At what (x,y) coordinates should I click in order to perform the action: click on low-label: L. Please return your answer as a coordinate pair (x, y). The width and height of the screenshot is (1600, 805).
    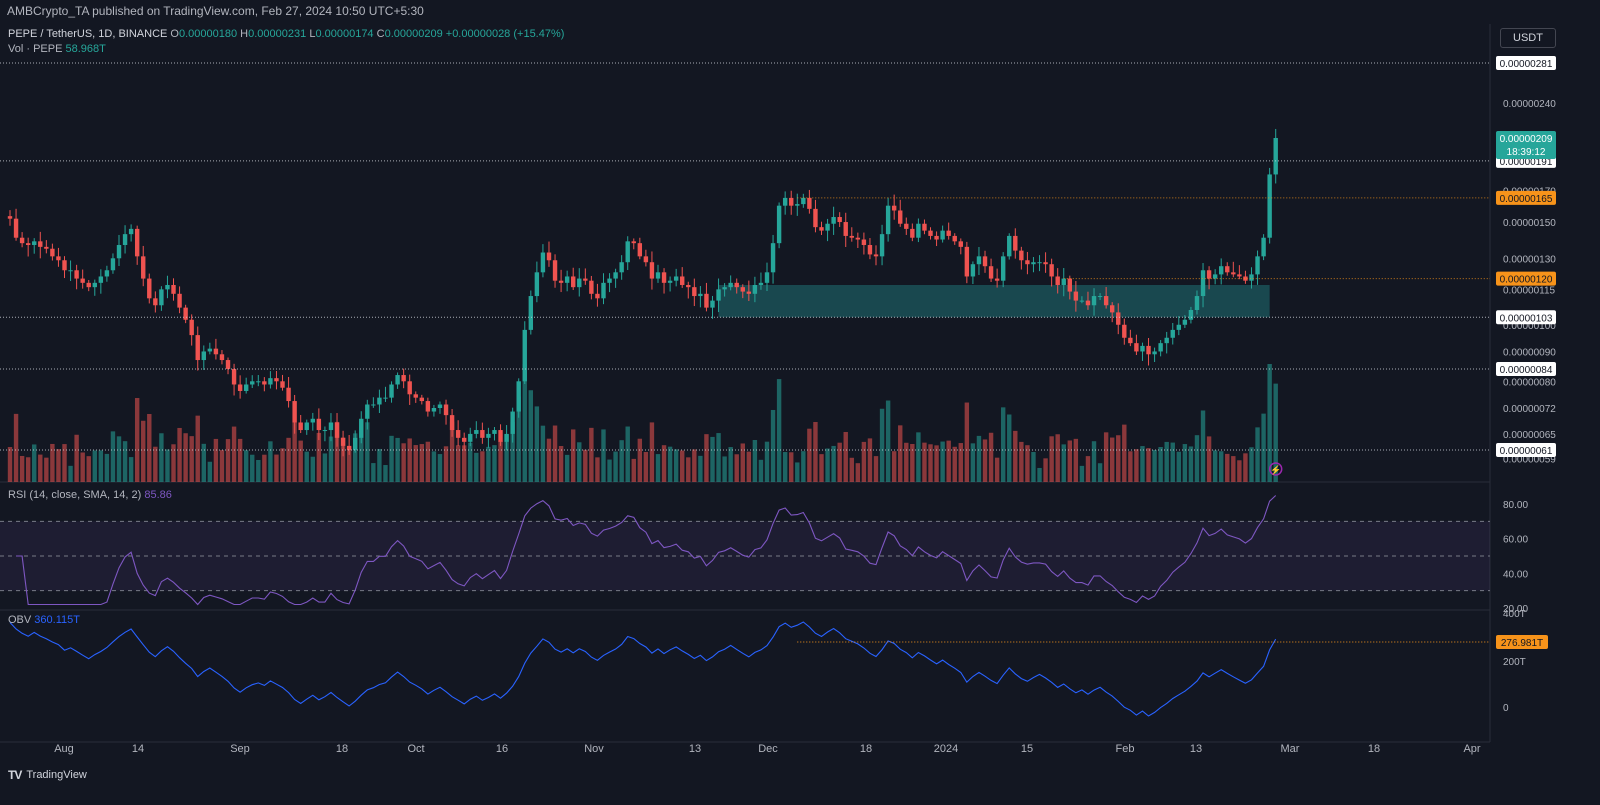
    Looking at the image, I should click on (312, 34).